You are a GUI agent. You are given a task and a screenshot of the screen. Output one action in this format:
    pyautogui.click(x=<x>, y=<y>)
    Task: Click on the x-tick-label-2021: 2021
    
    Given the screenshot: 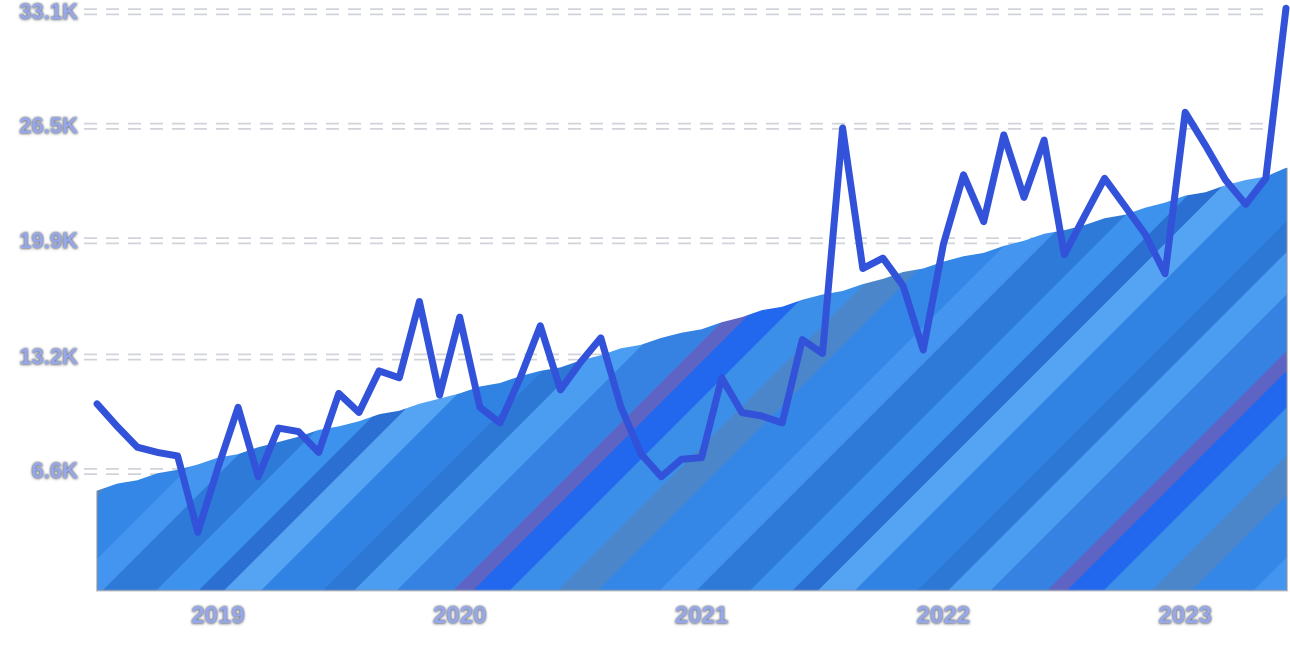 What is the action you would take?
    pyautogui.click(x=701, y=615)
    